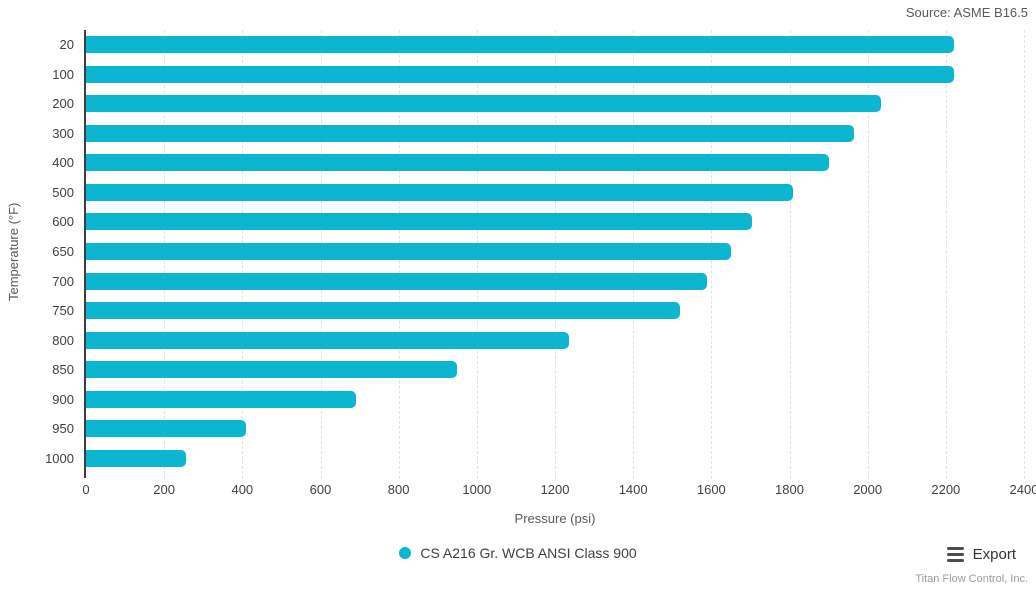  What do you see at coordinates (63, 281) in the screenshot?
I see `y-tick-label: 700` at bounding box center [63, 281].